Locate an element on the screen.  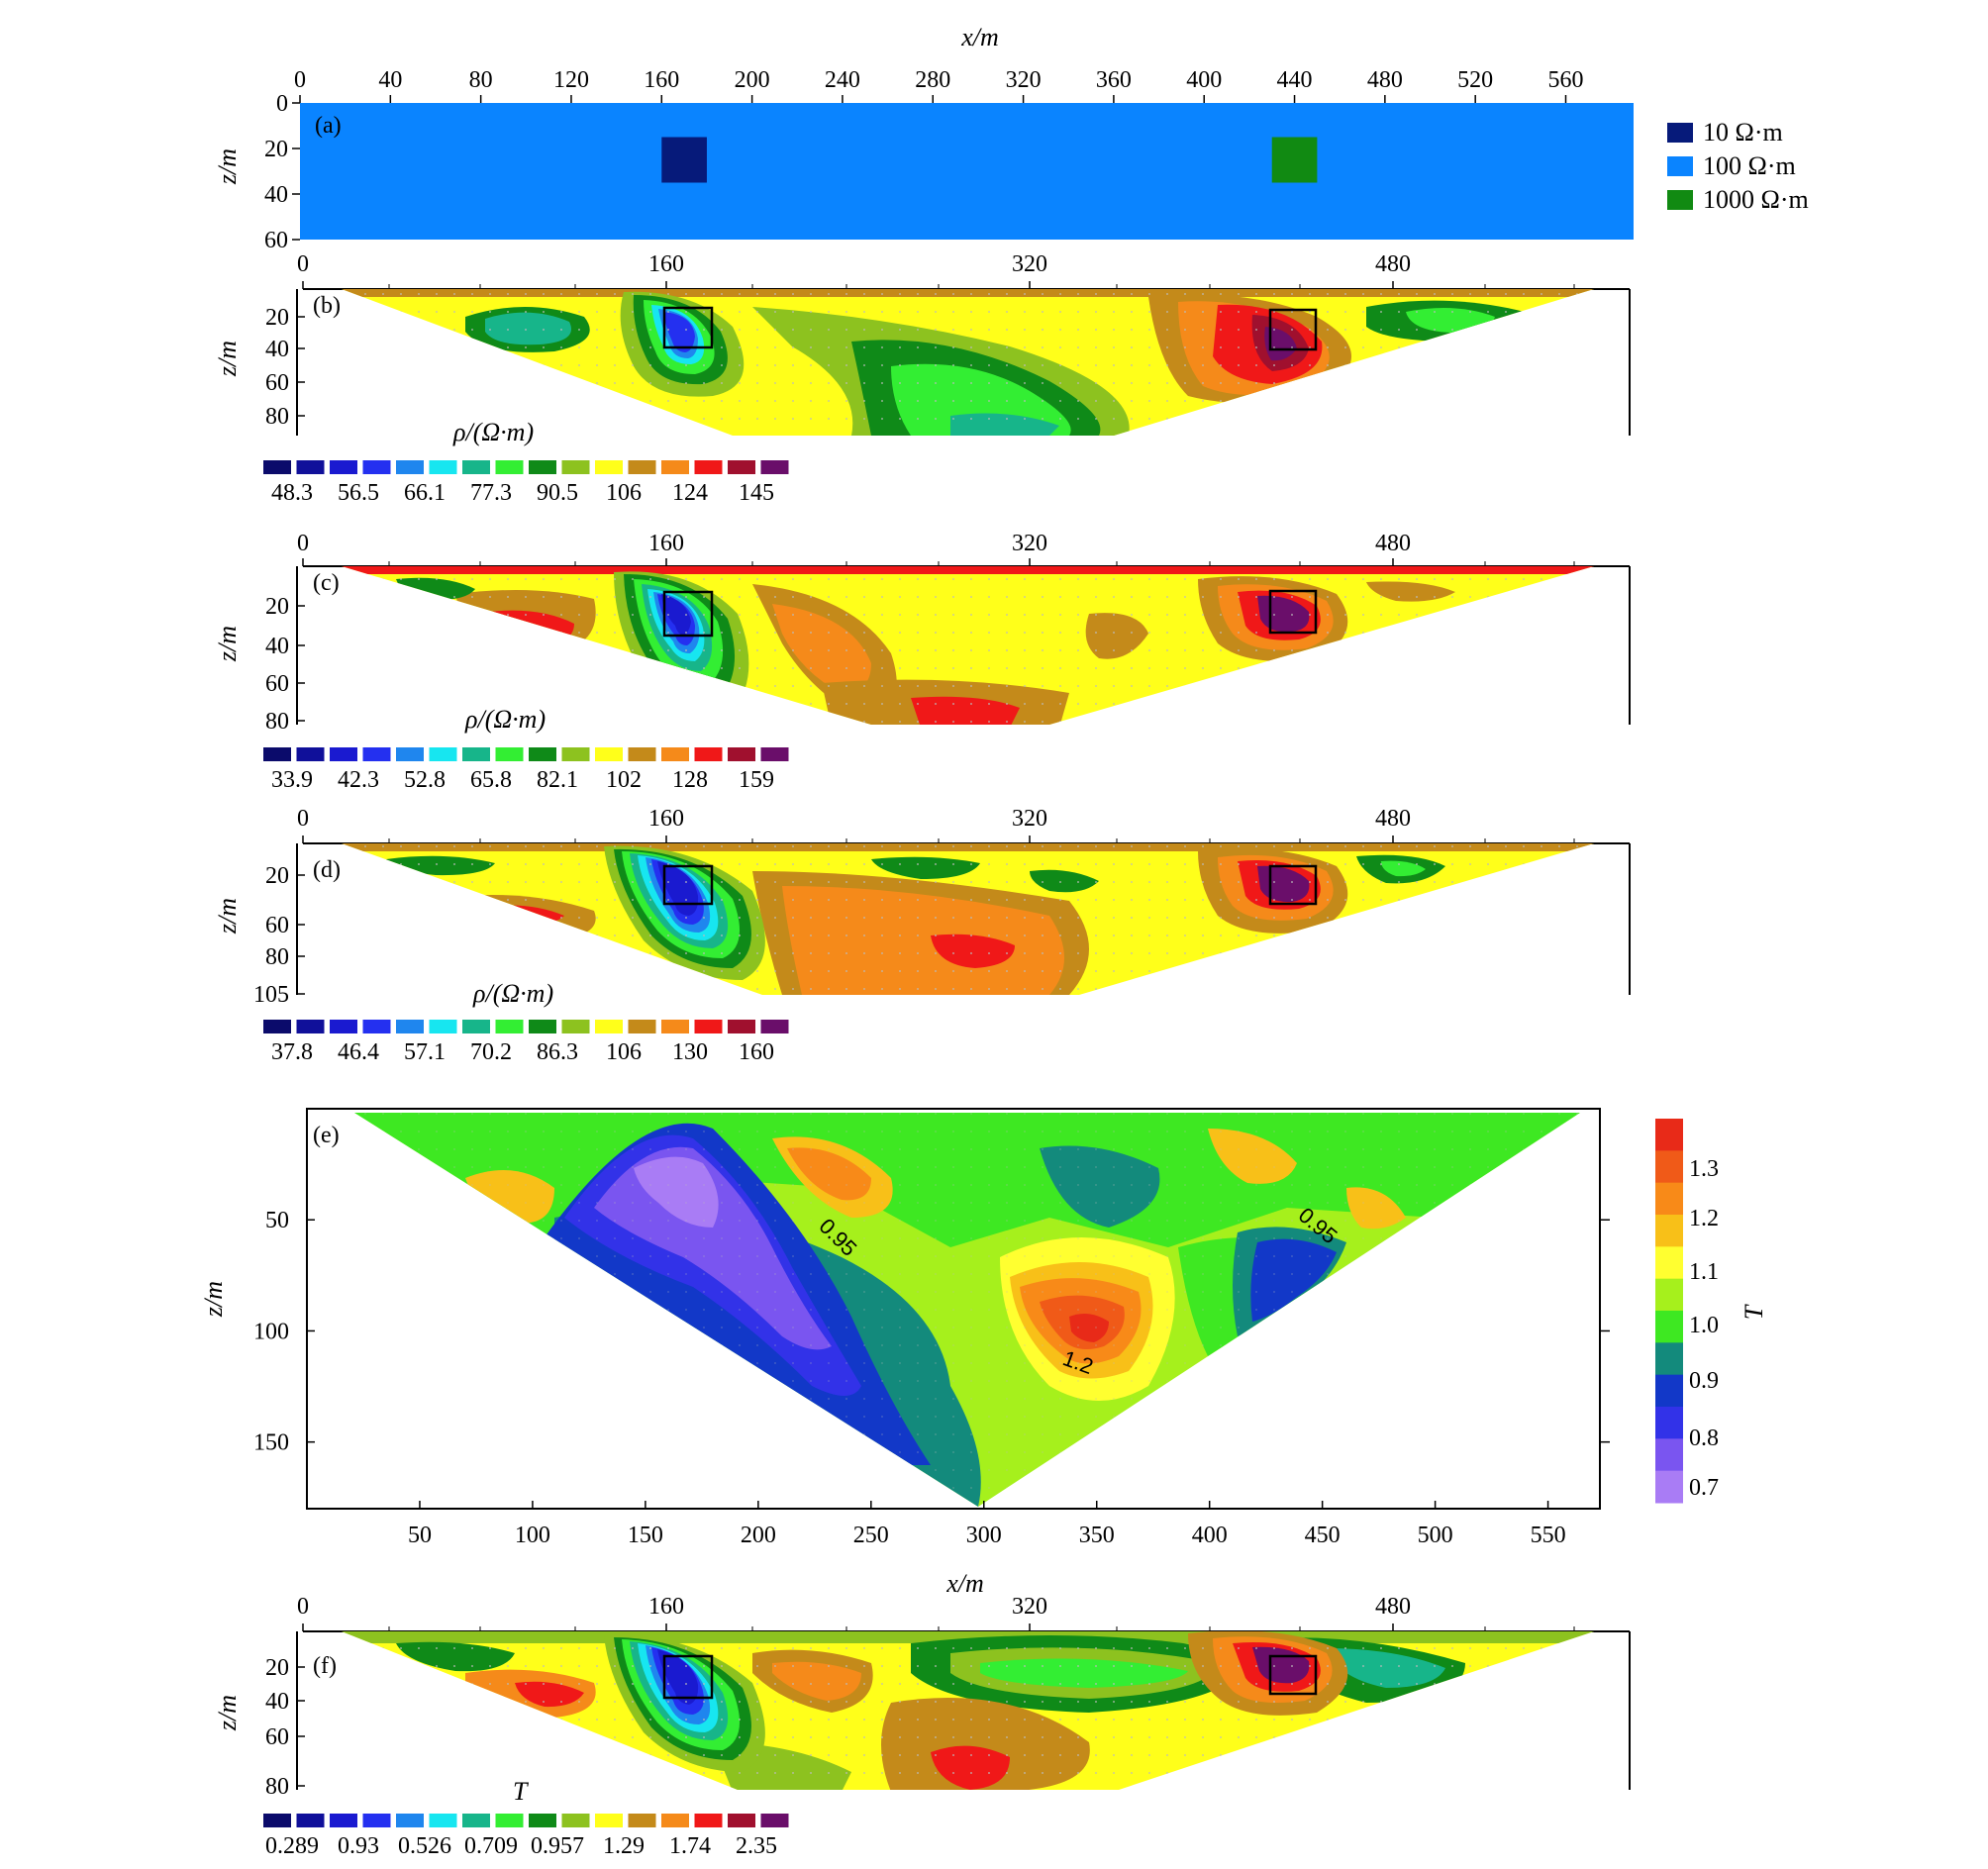
panel-b-section is located at coordinates (968, 362).